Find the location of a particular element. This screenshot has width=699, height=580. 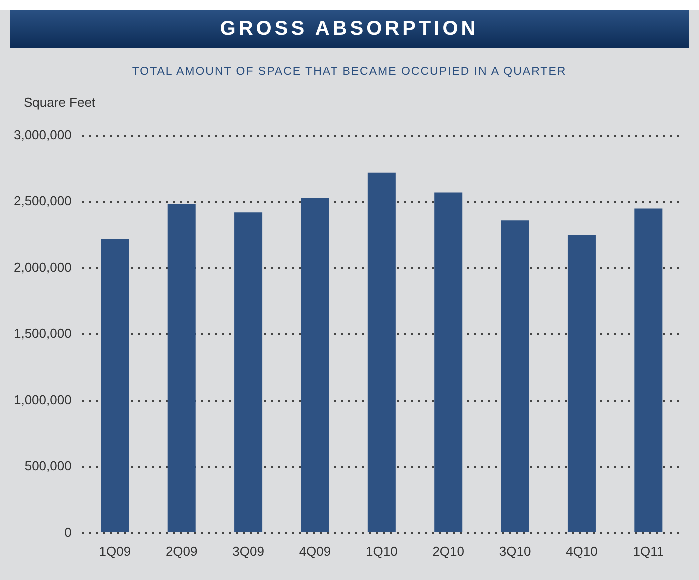

y-tick-label: 1,500,000 is located at coordinates (43, 334).